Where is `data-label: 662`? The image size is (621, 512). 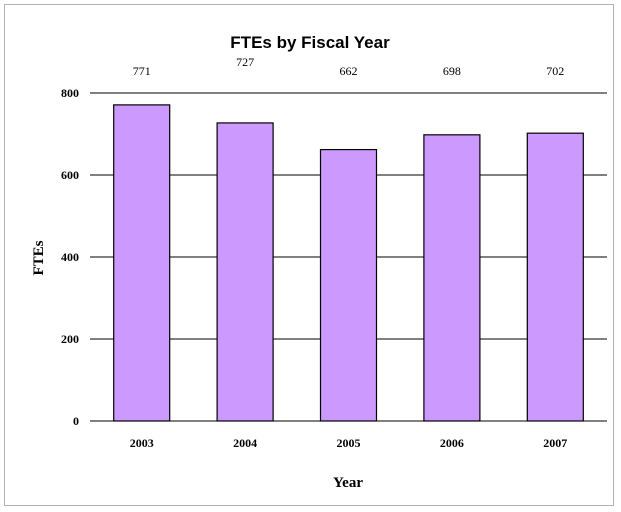 data-label: 662 is located at coordinates (349, 71).